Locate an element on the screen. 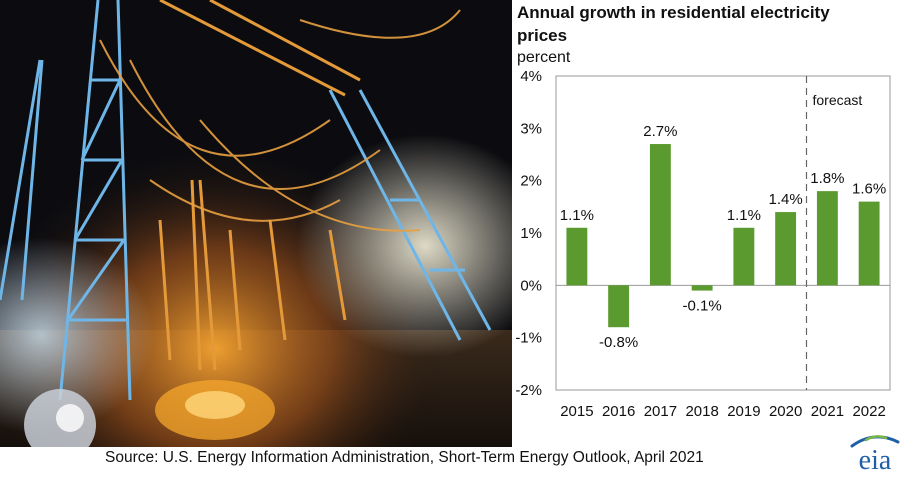 The height and width of the screenshot is (478, 909). x-tick-label: 2020 is located at coordinates (785, 411).